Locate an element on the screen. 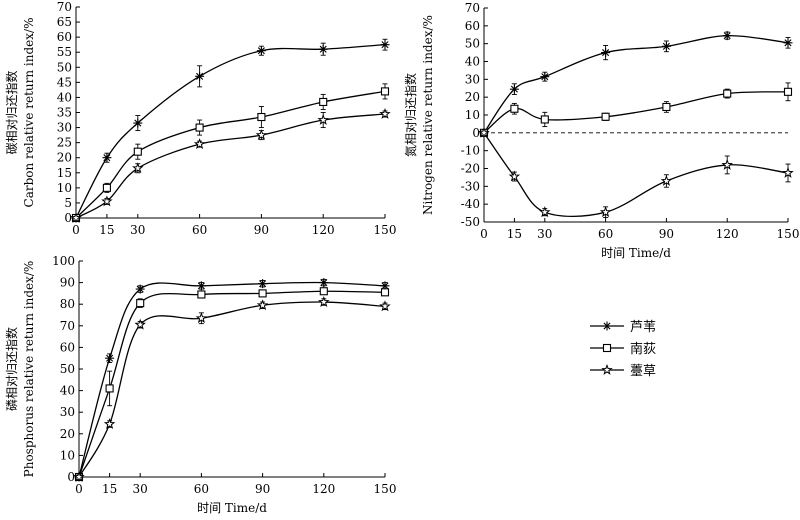 Image resolution: width=800 pixels, height=520 pixels. carbon-y-tick-label: 60 is located at coordinates (64, 37).